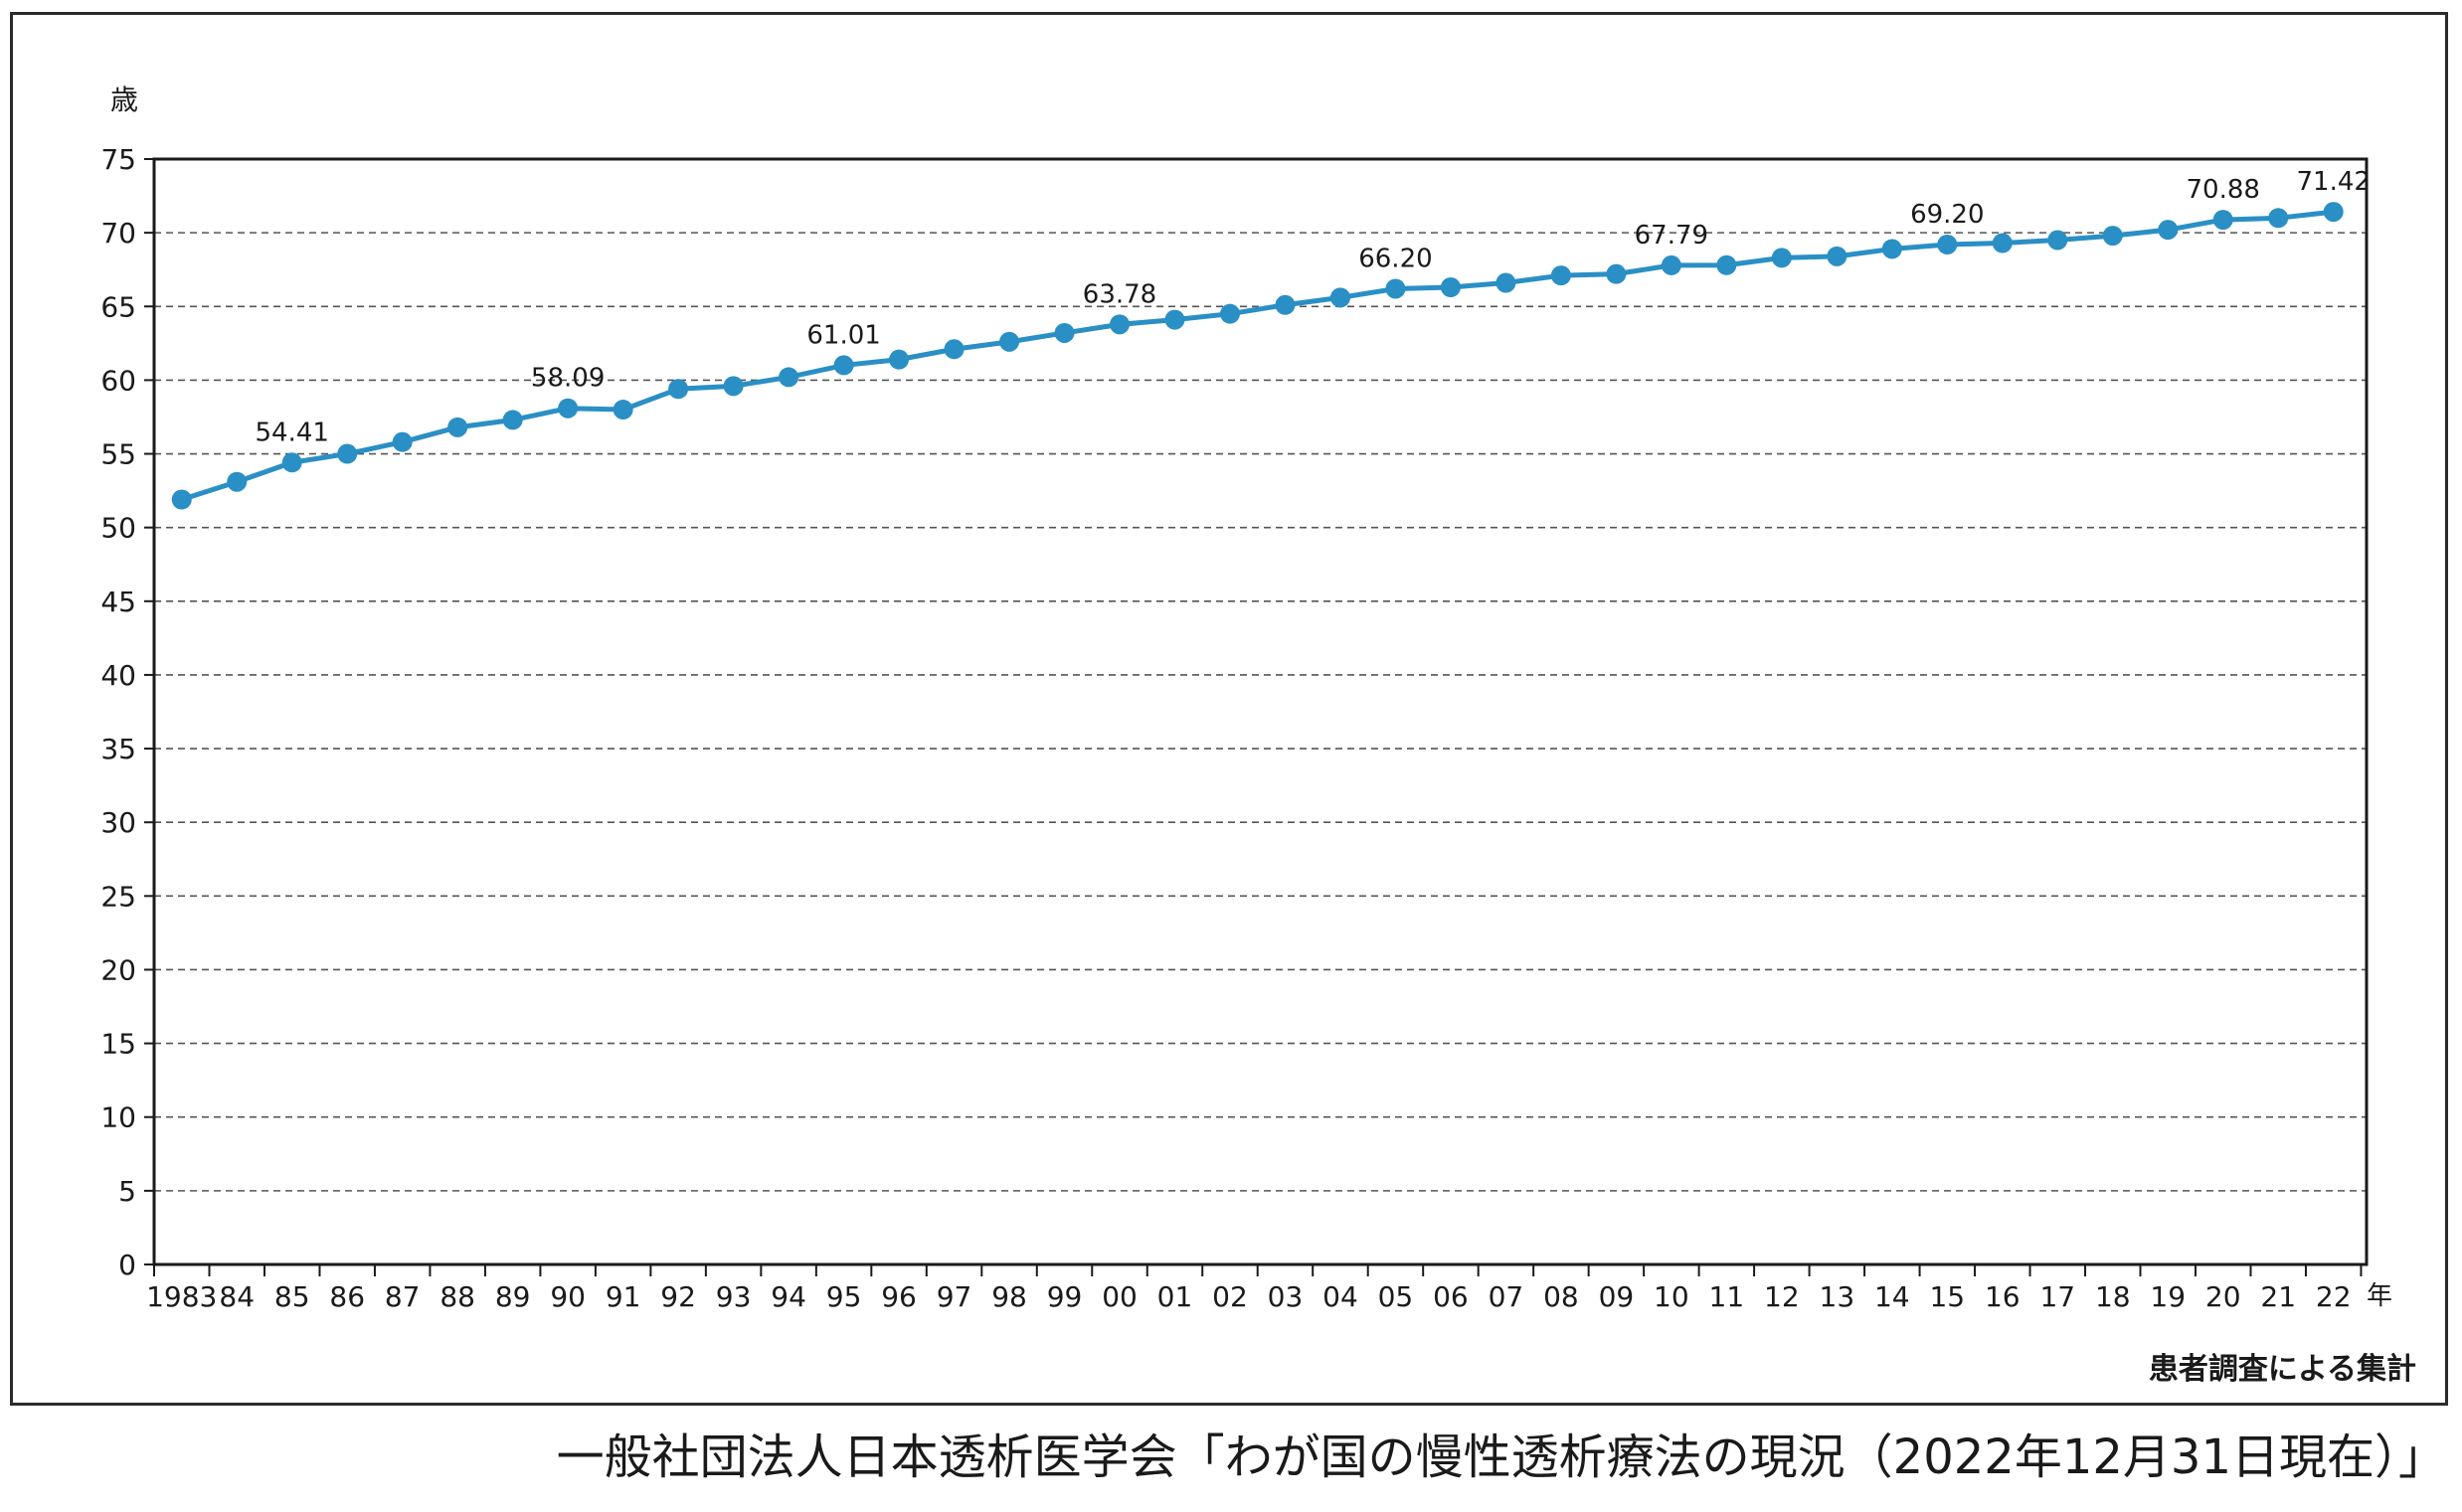 The height and width of the screenshot is (1512, 2462). What do you see at coordinates (2113, 1296) in the screenshot?
I see `x-tick-label: 18` at bounding box center [2113, 1296].